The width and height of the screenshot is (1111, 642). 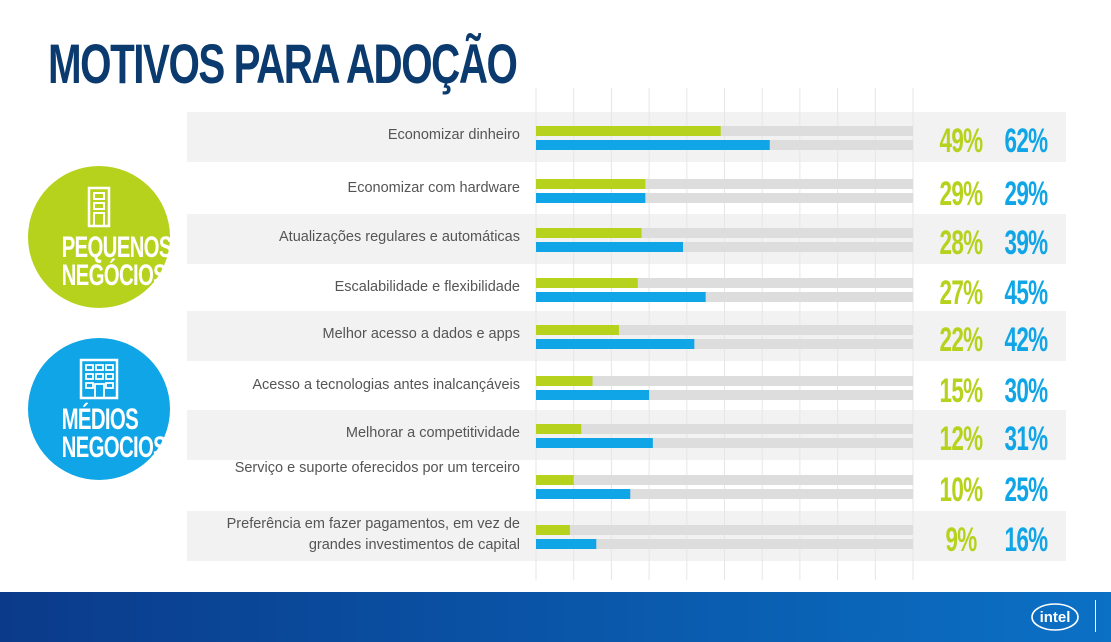 I want to click on footer-bar, so click(x=555, y=617).